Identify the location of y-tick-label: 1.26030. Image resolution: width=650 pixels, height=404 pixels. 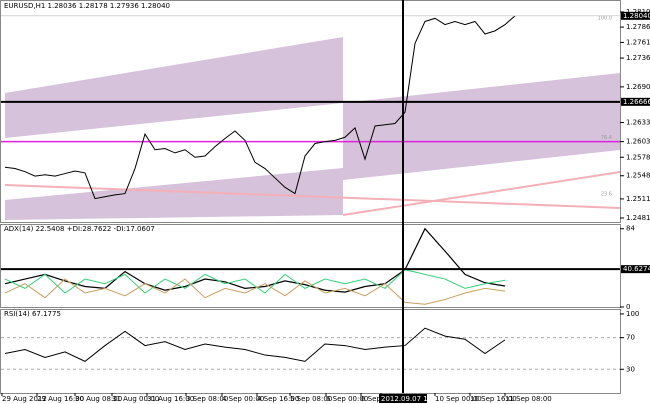
(638, 142).